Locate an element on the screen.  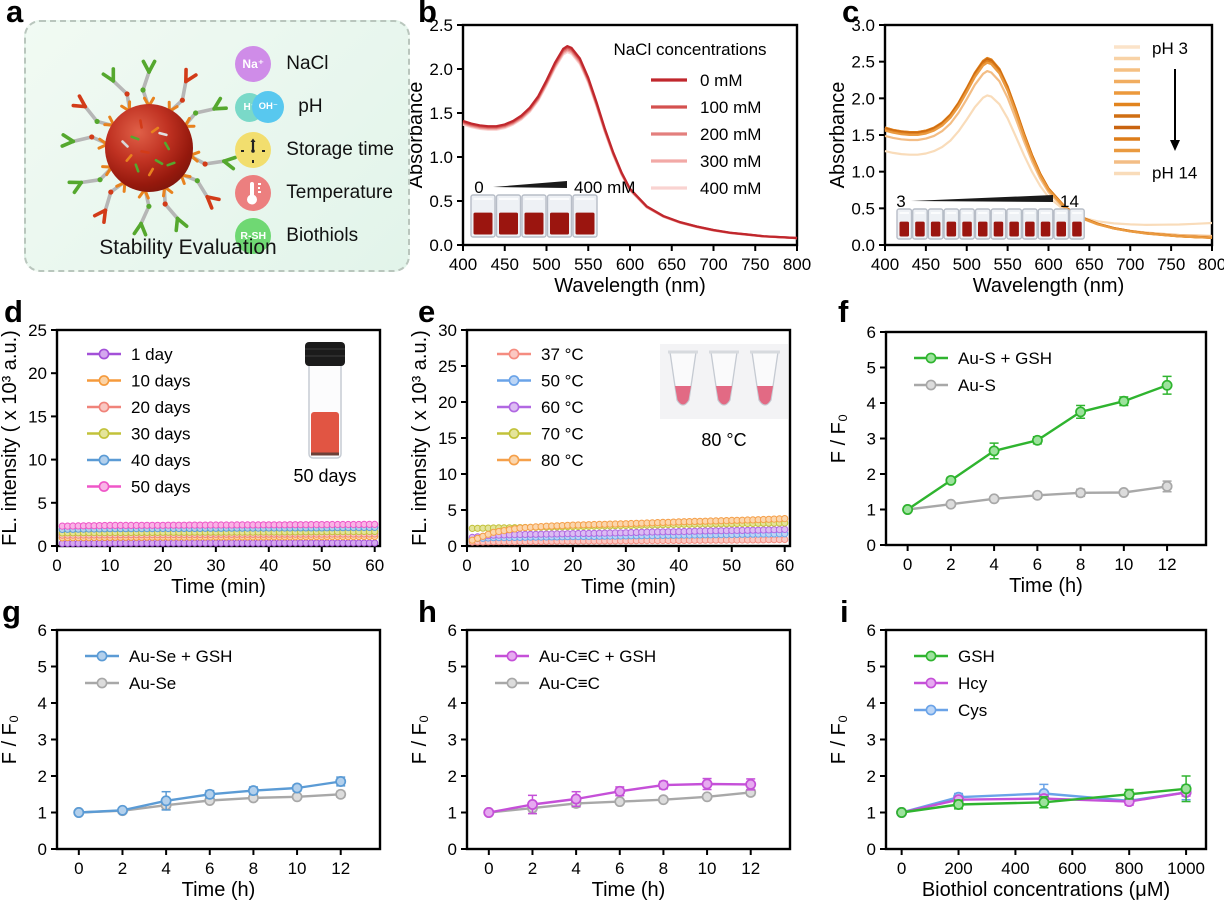
nanoparticle is located at coordinates (149, 148).